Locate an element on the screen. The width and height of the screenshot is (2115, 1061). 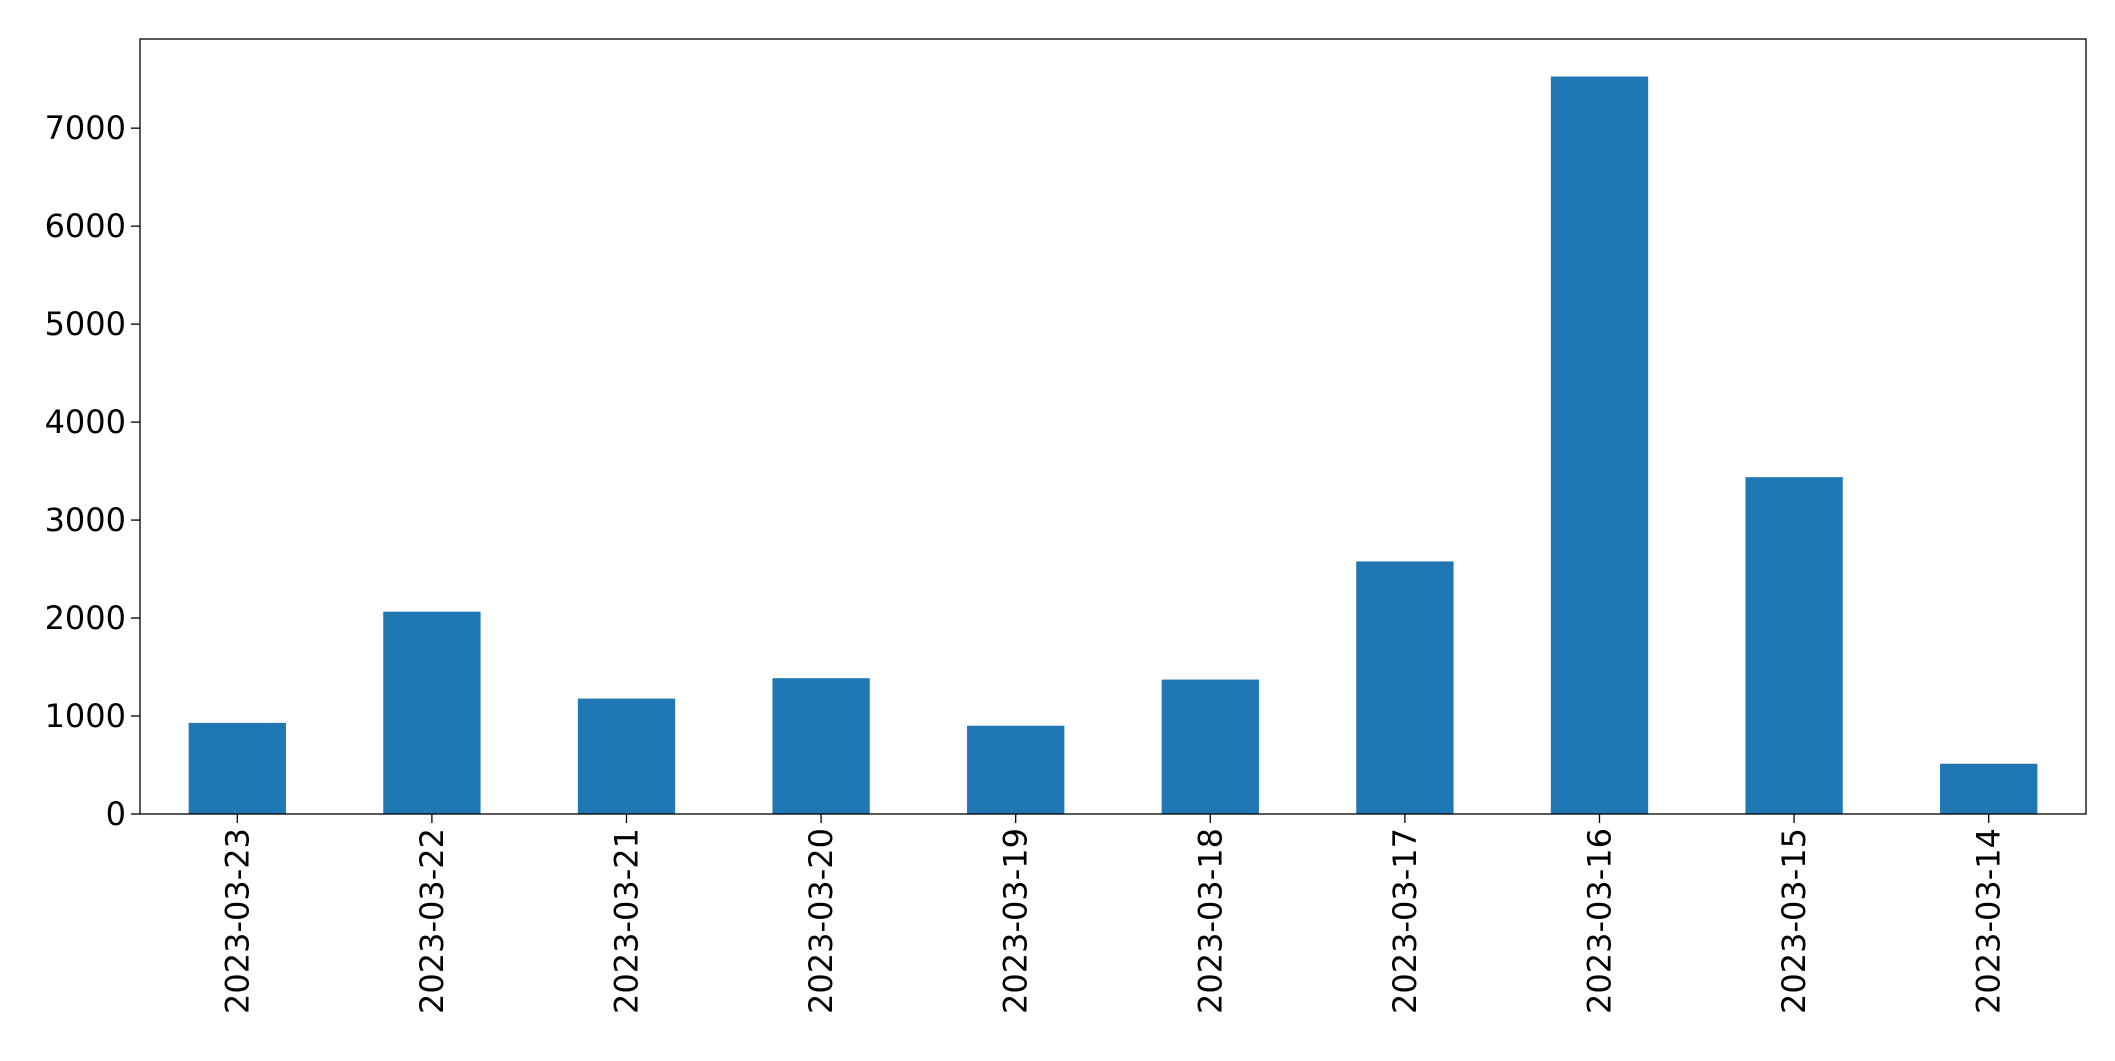
y-tick-label: 2000 is located at coordinates (85, 618).